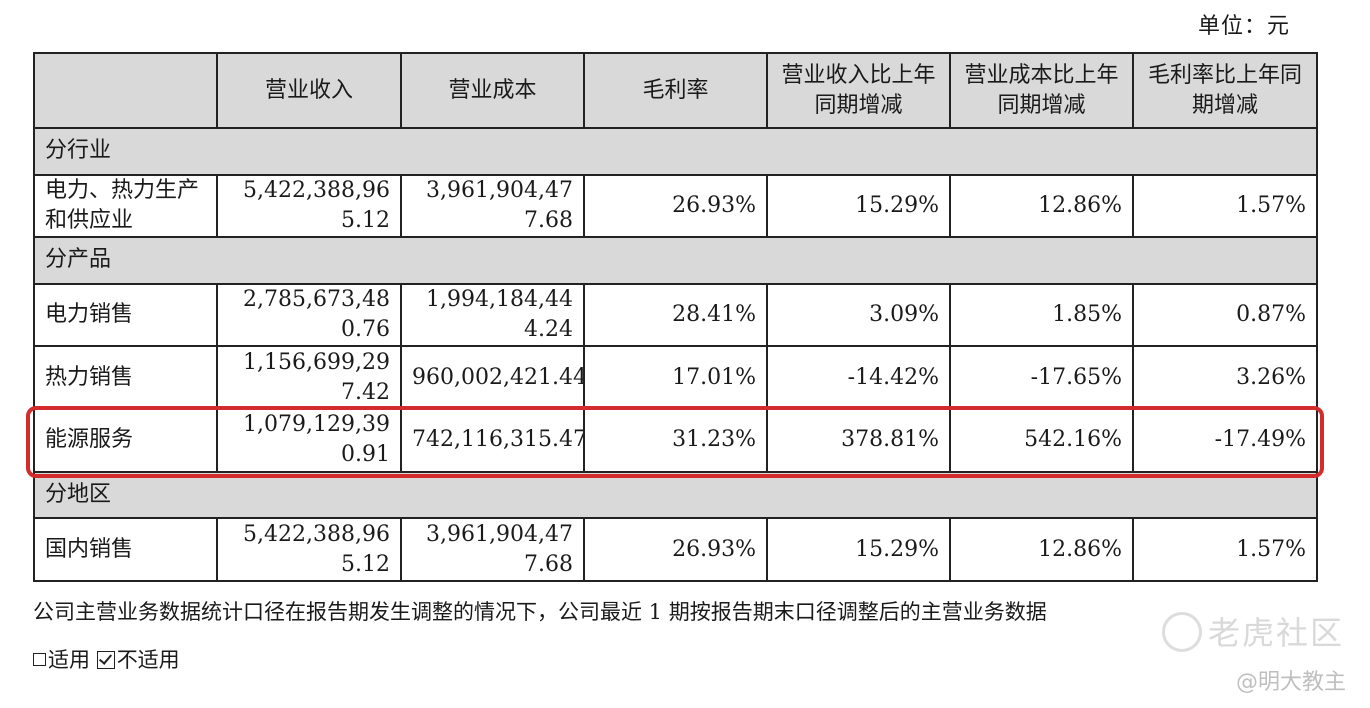 The image size is (1370, 708). Describe the element at coordinates (125, 206) in the screenshot. I see `row-name: 电力、热力生产和供应业` at that location.